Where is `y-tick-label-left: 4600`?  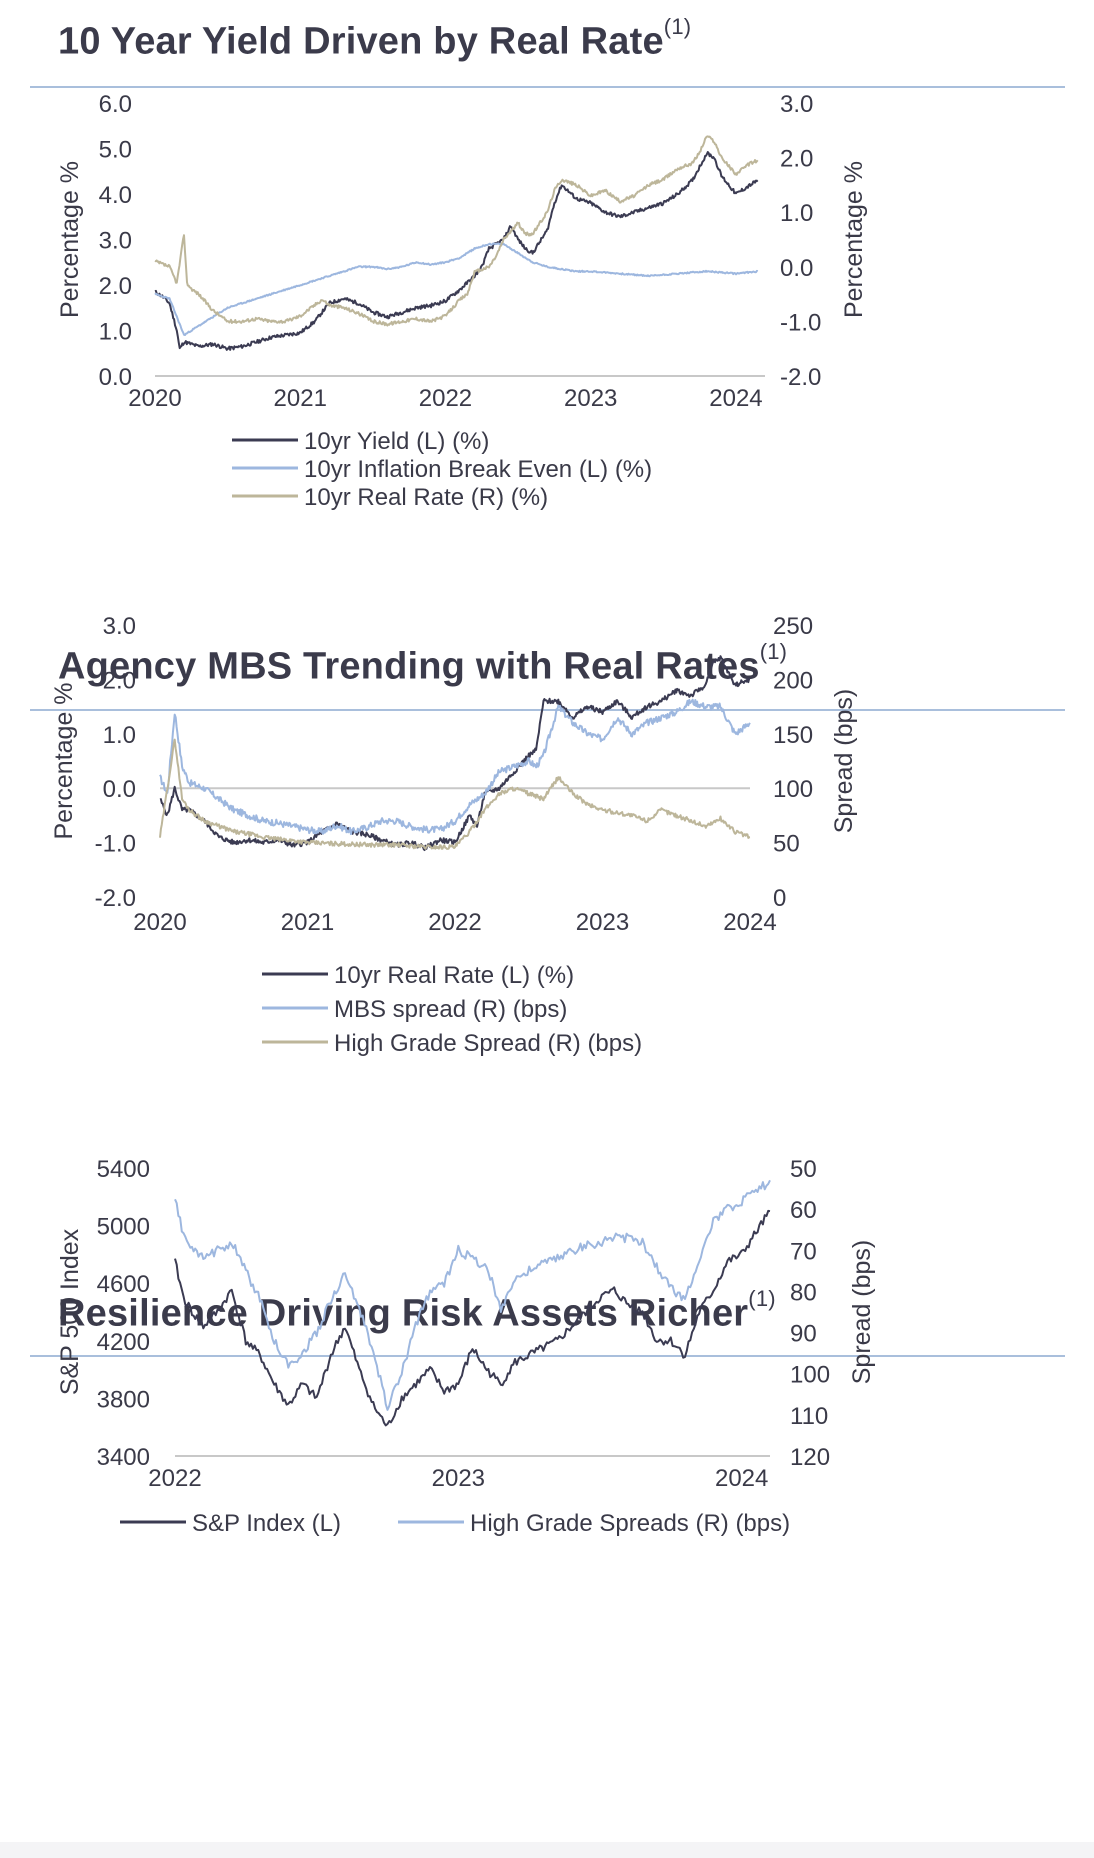 y-tick-label-left: 4600 is located at coordinates (123, 1284).